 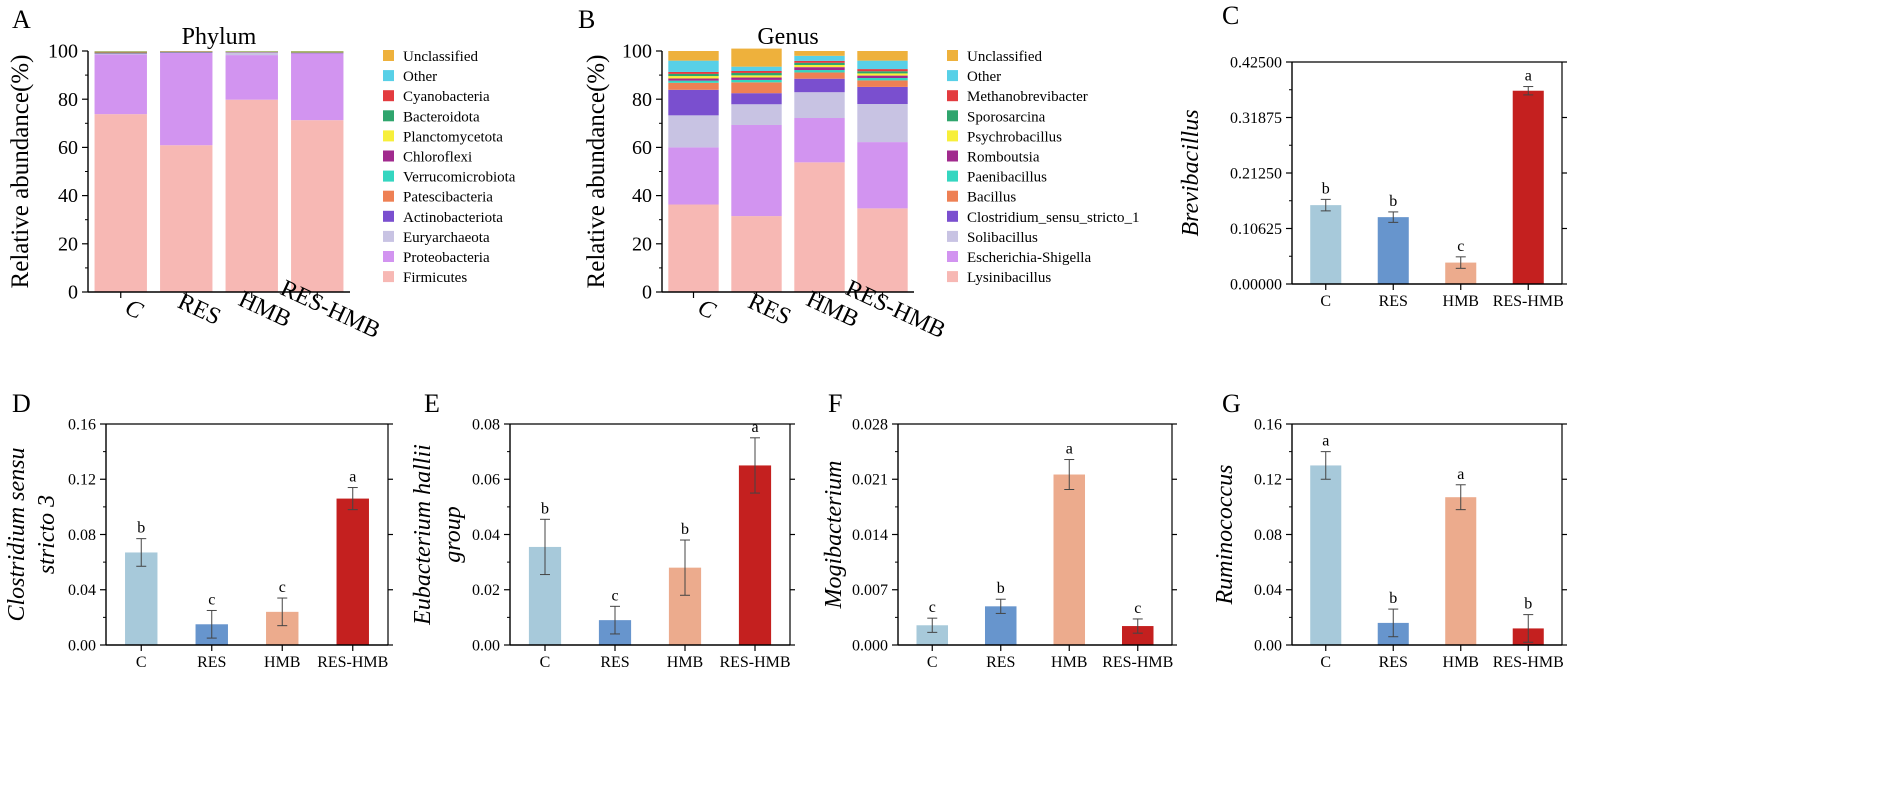 What do you see at coordinates (32, 534) in the screenshot?
I see `y-axis-label: Clostridium sensu stricto 3` at bounding box center [32, 534].